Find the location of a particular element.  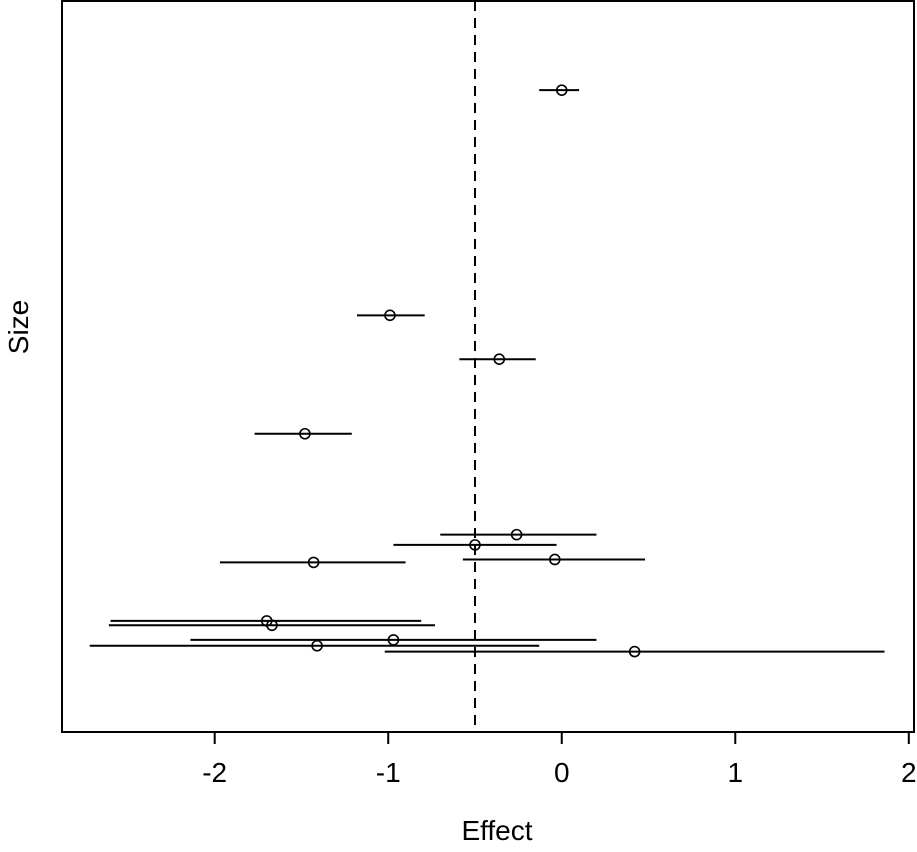

x-tick-label-0: -2 is located at coordinates (214, 772).